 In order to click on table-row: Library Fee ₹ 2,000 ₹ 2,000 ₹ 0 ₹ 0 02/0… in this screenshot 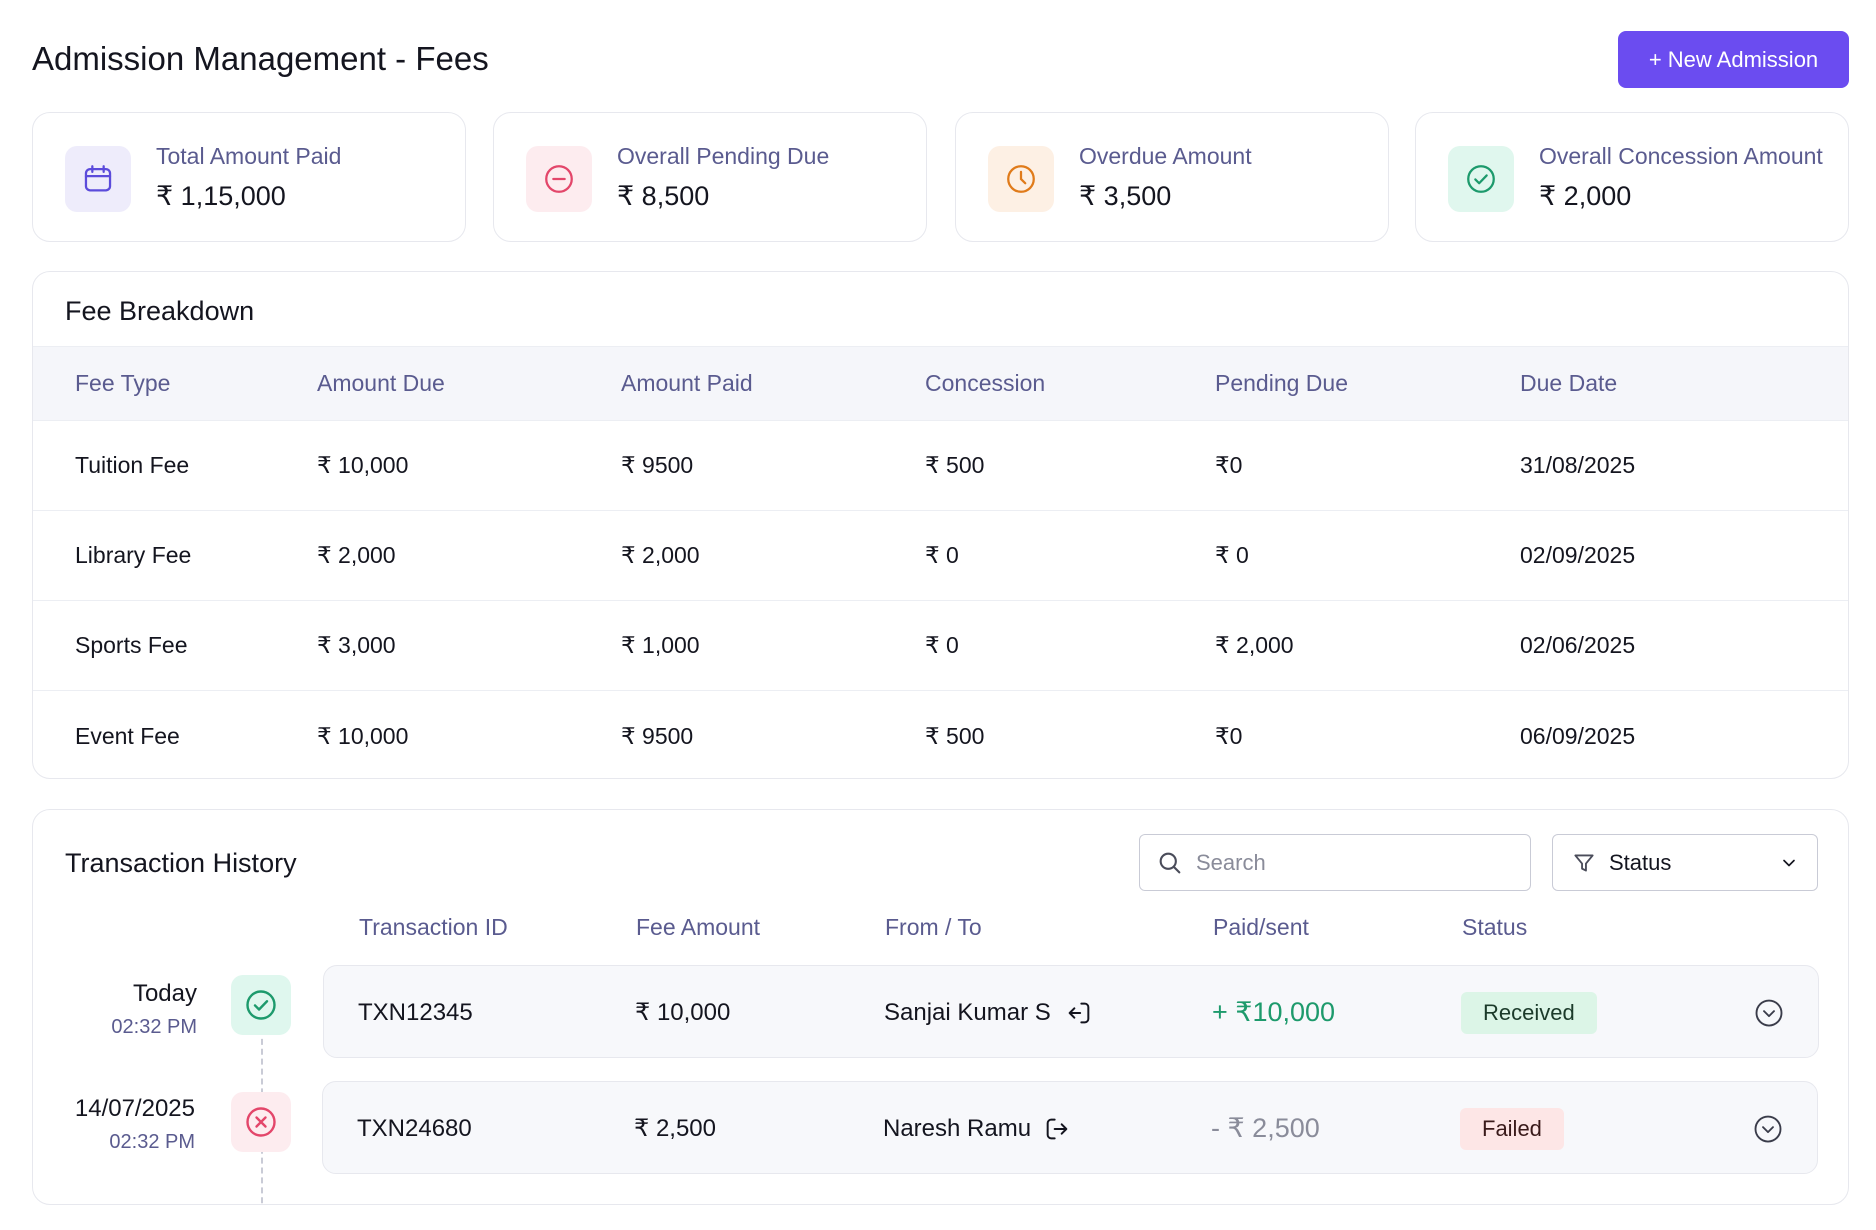, I will do `click(940, 556)`.